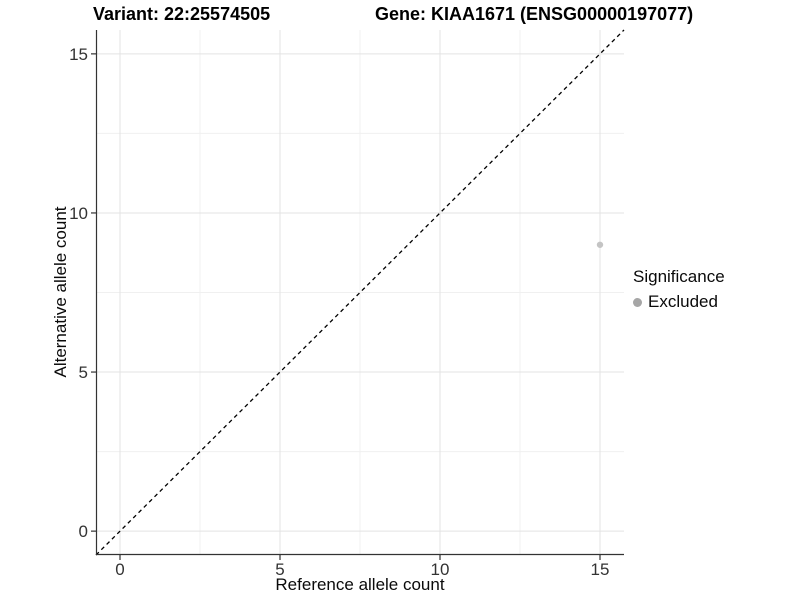  I want to click on y-tick-label: 5, so click(83, 372).